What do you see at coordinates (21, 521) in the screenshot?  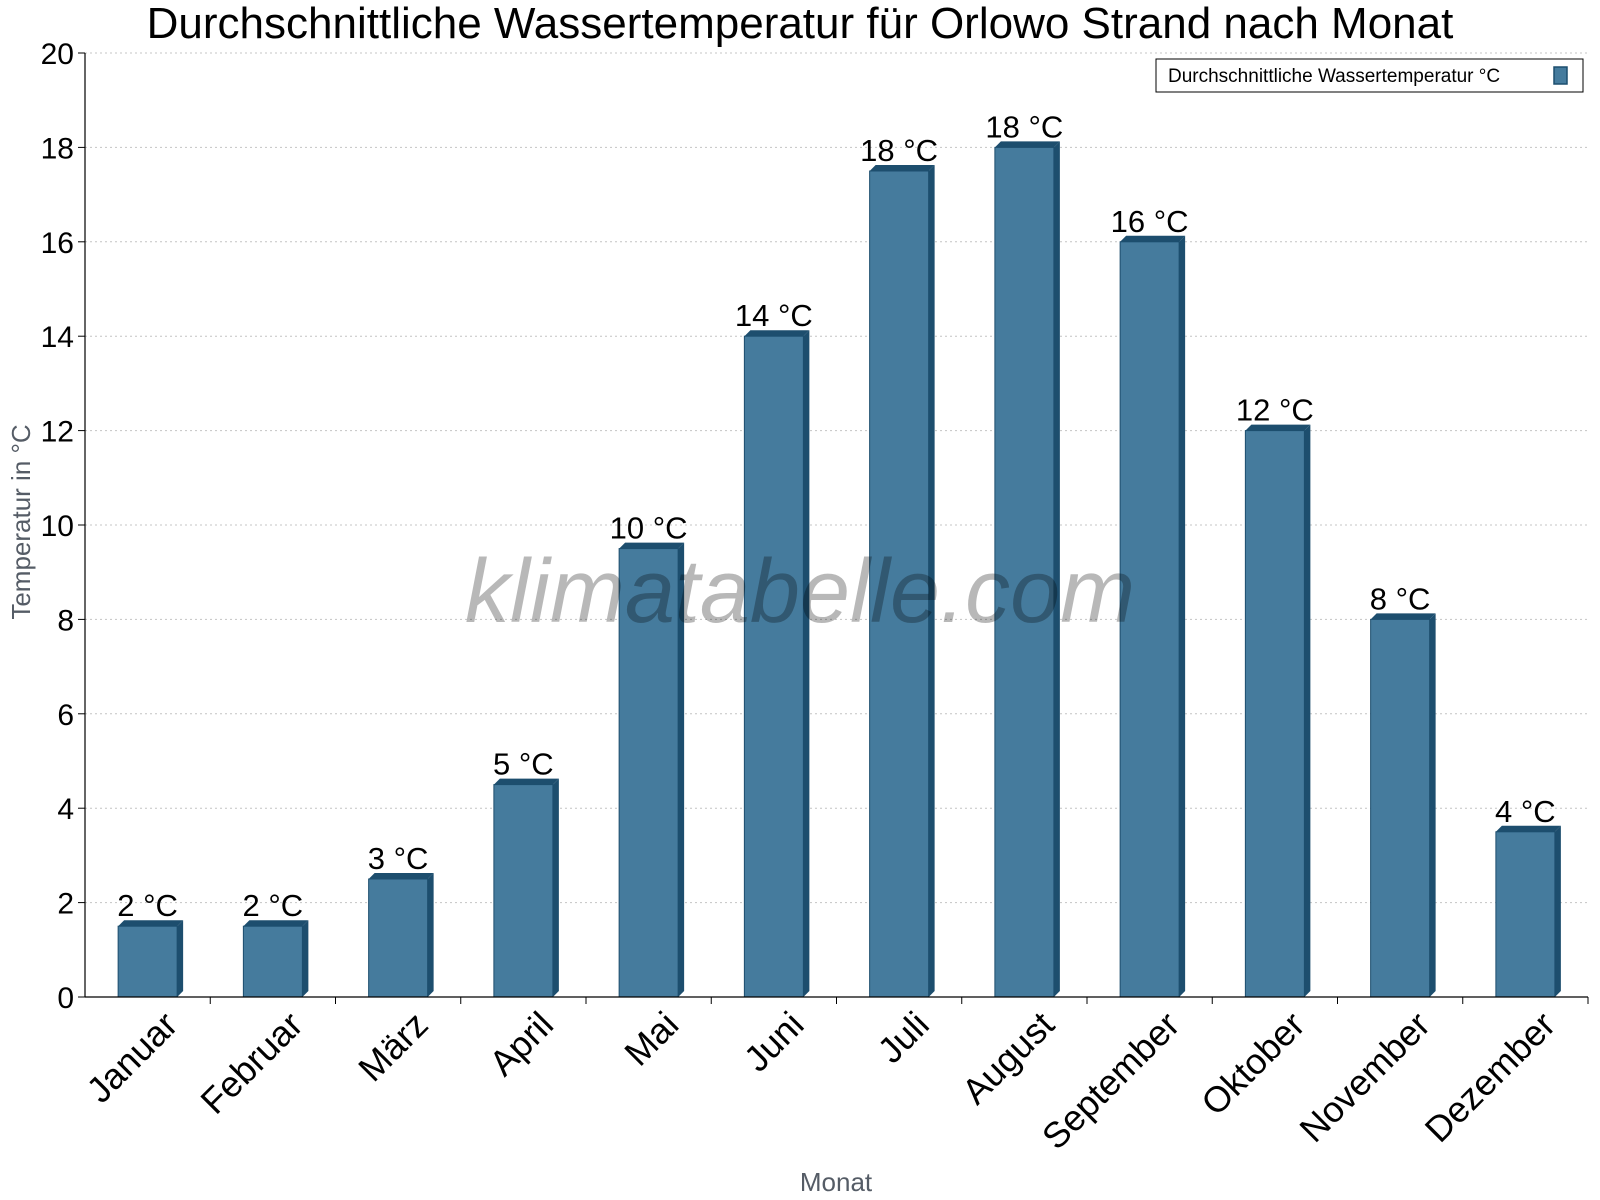 I see `y-axis-label: Temperatur in °C` at bounding box center [21, 521].